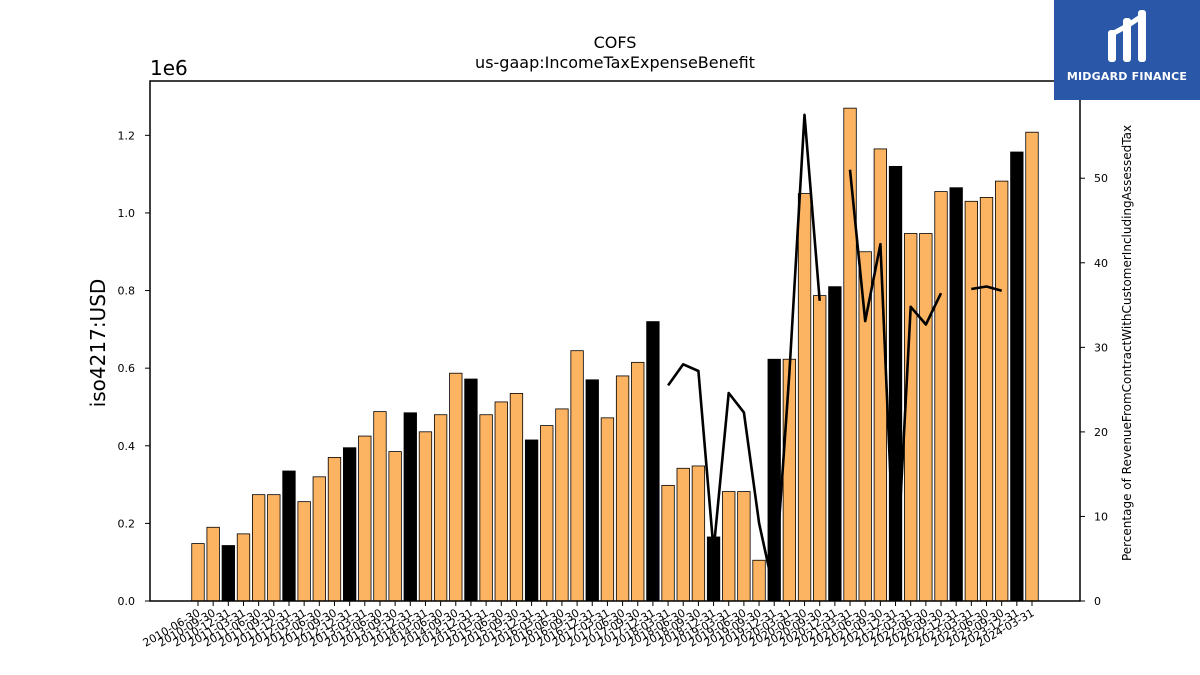 The image size is (1200, 675). I want to click on y2-tick-label: 30, so click(1101, 347).